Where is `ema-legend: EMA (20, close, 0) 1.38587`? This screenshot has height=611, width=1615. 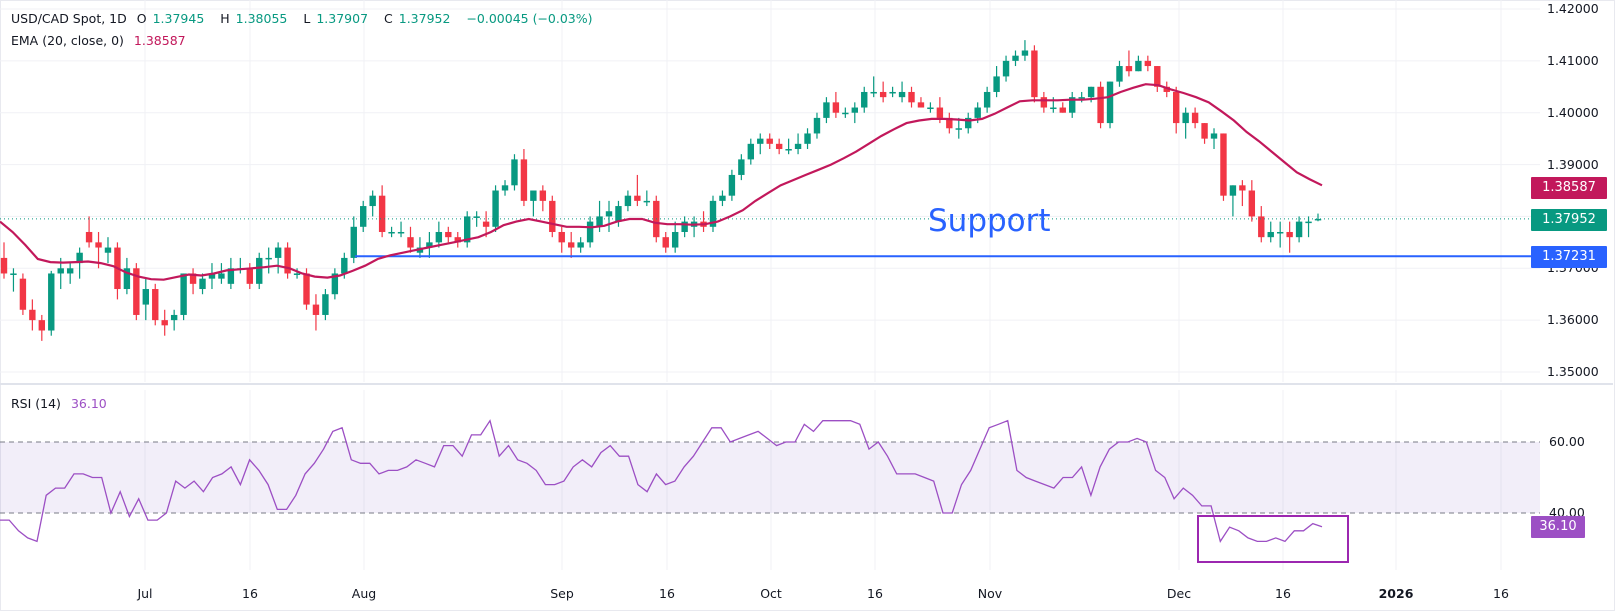 ema-legend: EMA (20, close, 0) 1.38587 is located at coordinates (101, 40).